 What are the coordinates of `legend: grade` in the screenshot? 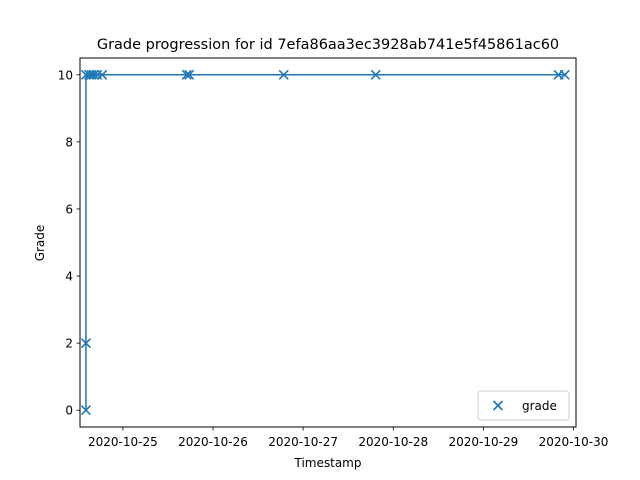 It's located at (523, 405).